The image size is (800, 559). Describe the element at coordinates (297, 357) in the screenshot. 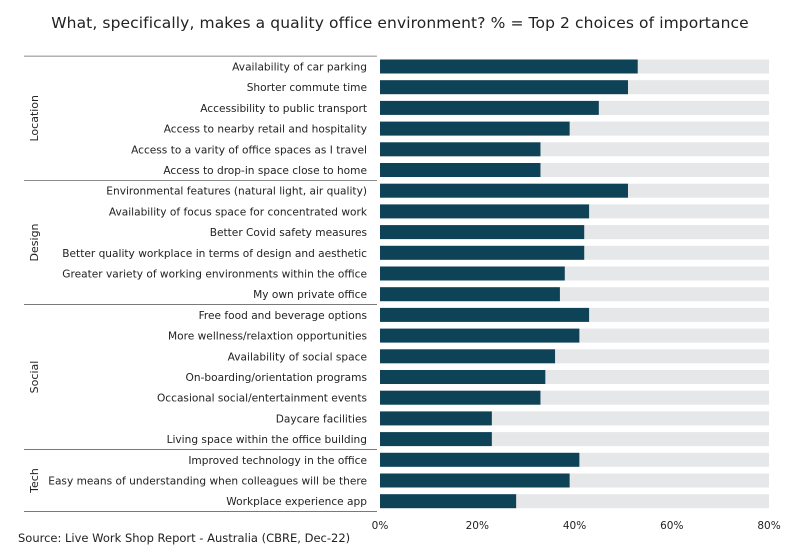

I see `category-label: Availability of social space` at that location.